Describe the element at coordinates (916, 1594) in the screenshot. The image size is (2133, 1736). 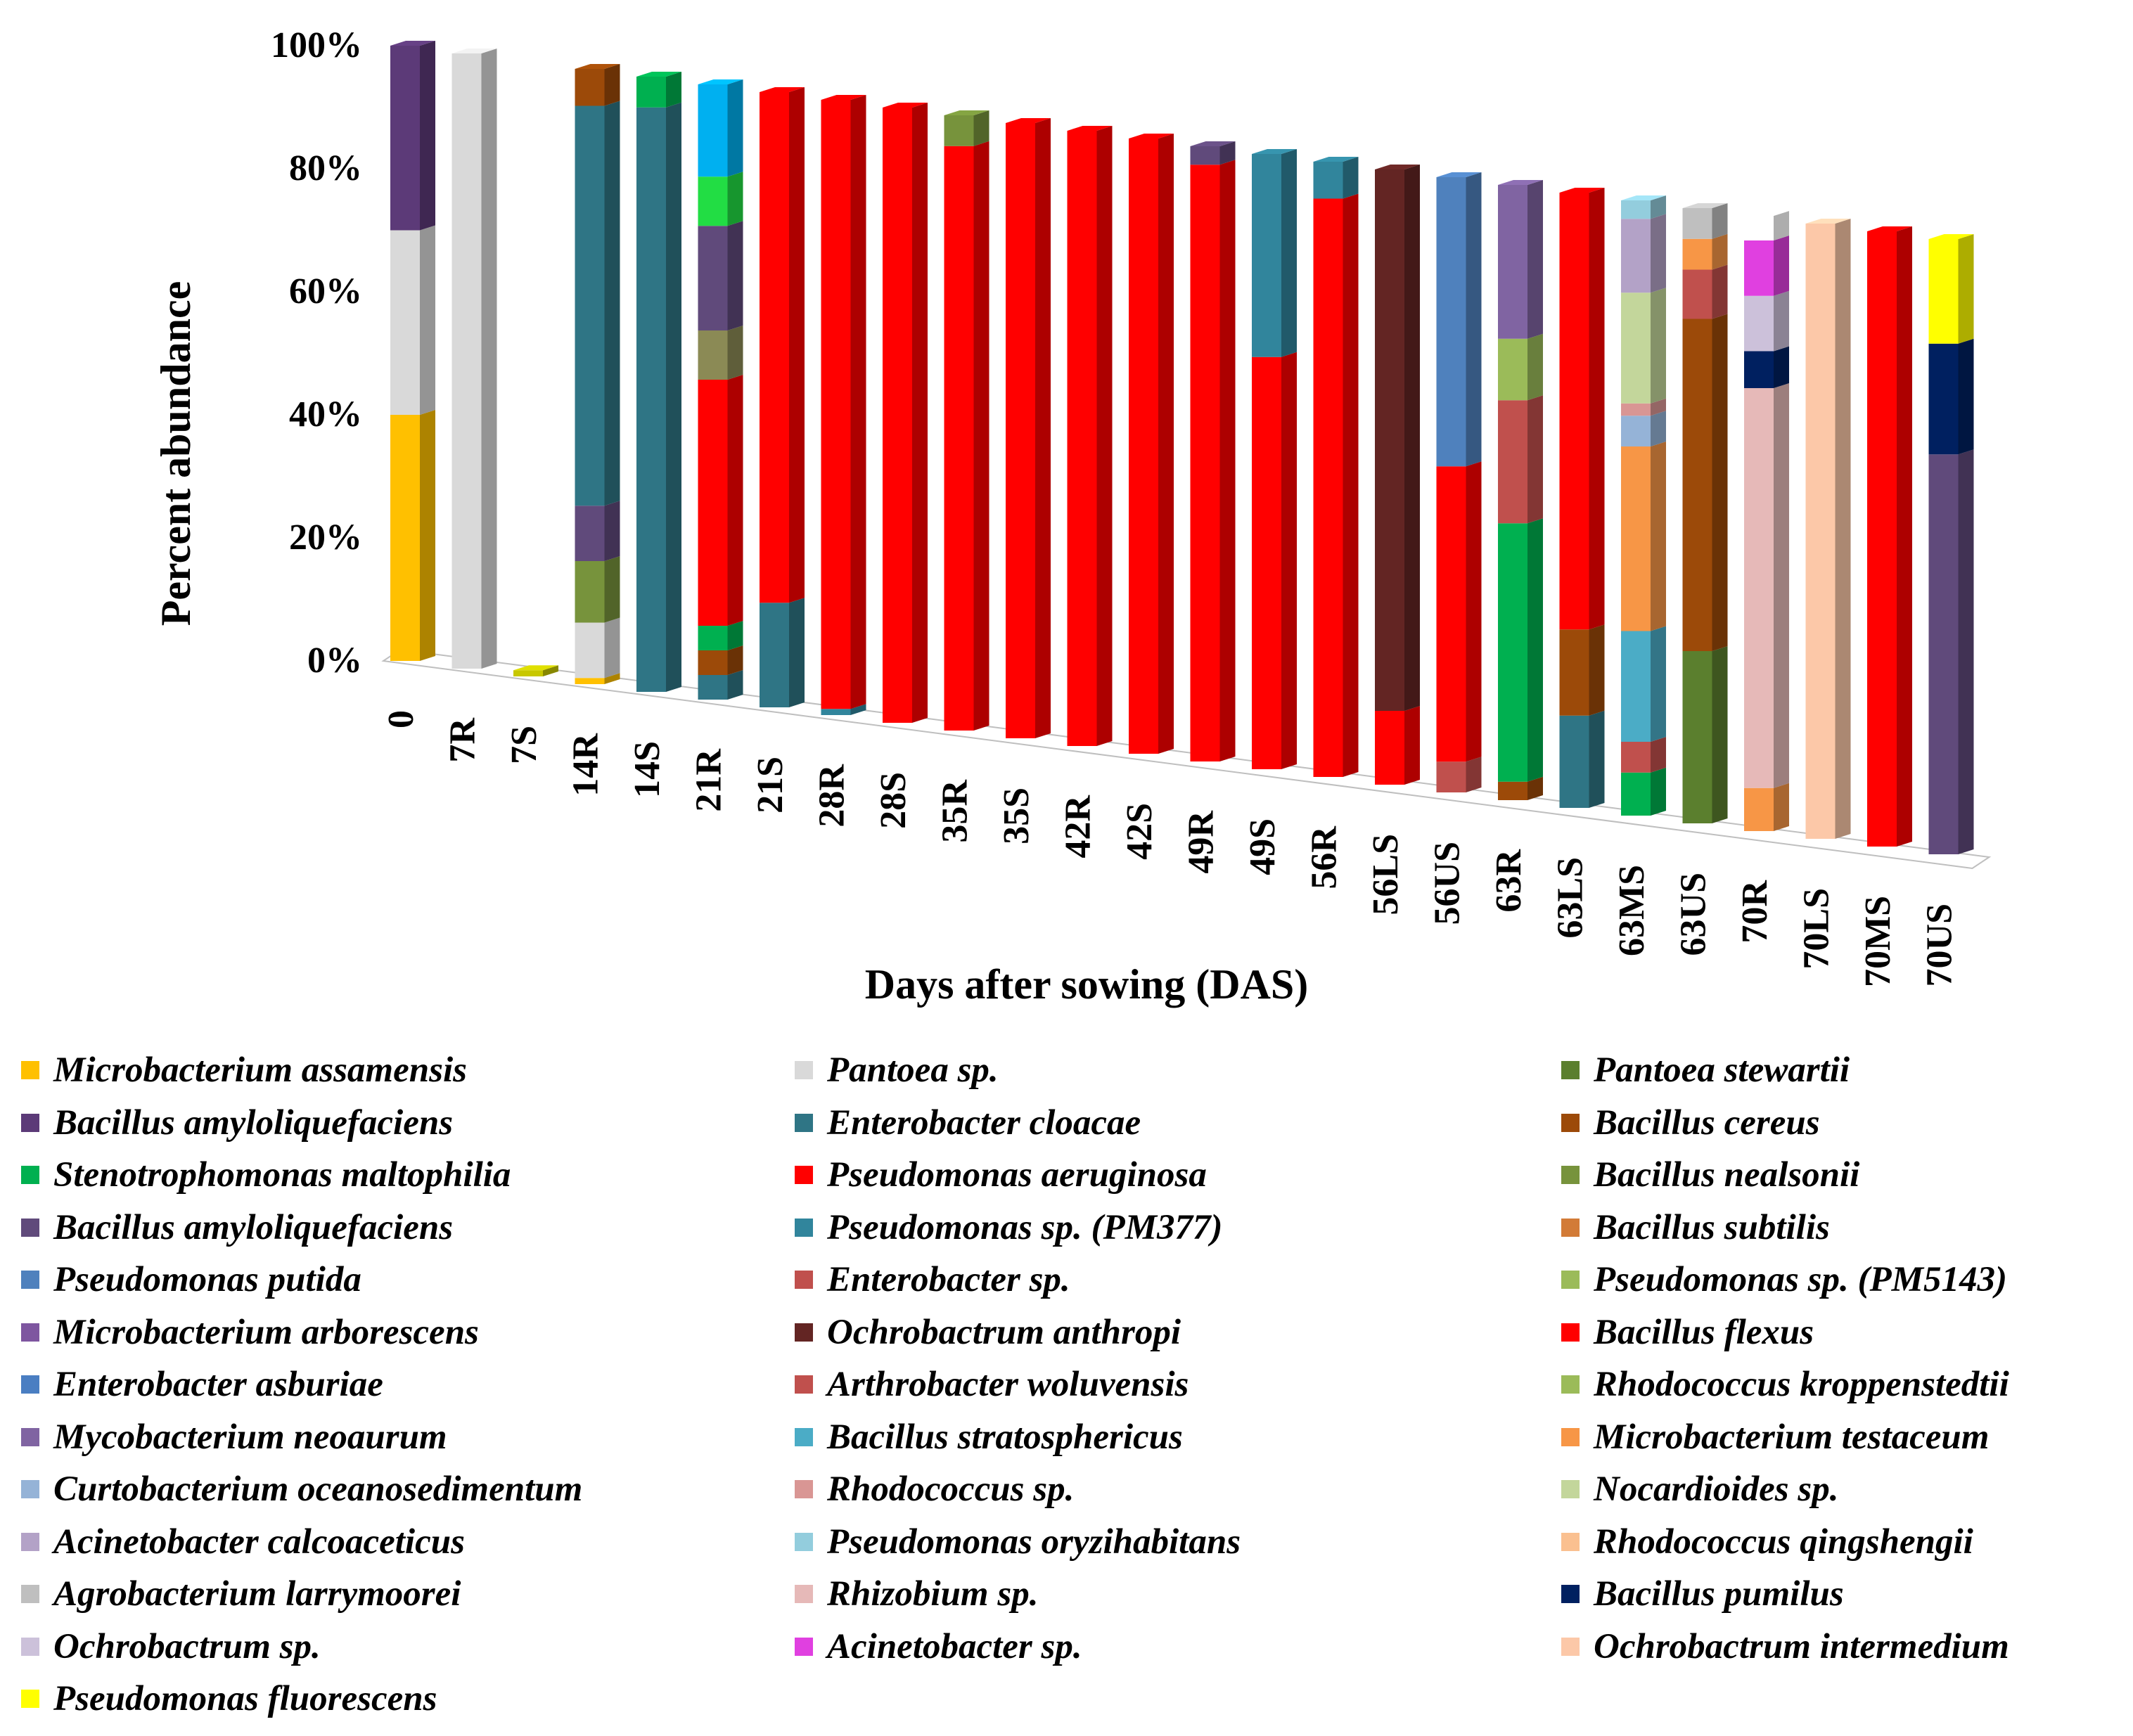
I see `legend-item: Rhizobium sp.` at that location.